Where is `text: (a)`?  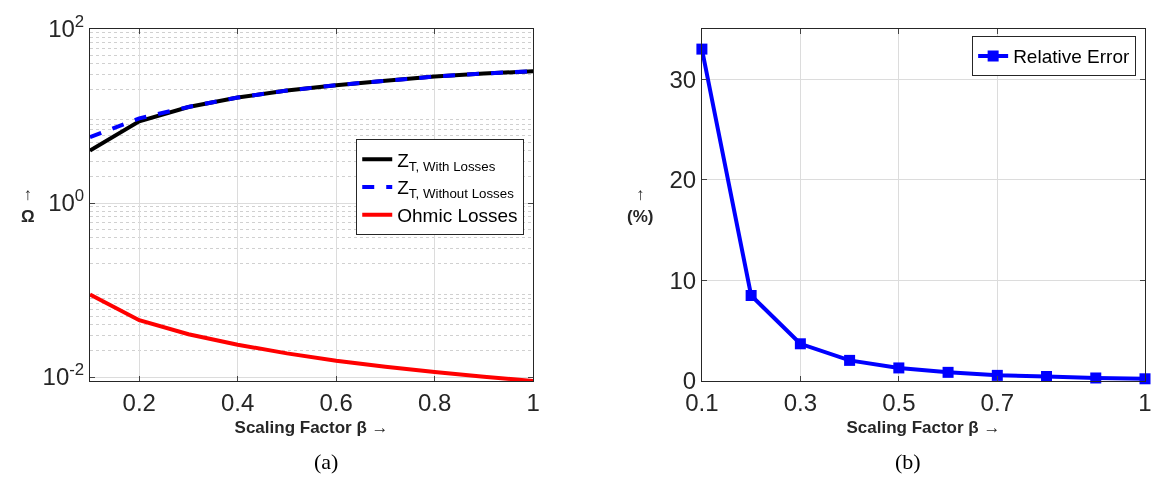
text: (a) is located at coordinates (326, 461).